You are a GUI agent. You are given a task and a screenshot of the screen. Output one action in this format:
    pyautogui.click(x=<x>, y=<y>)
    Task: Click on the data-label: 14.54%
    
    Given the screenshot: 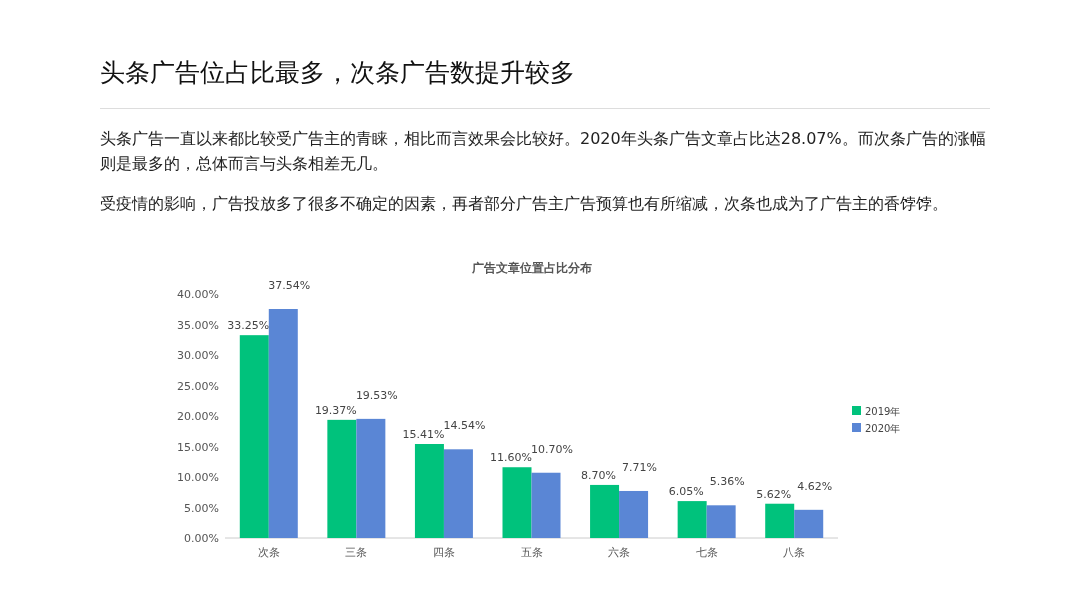 What is the action you would take?
    pyautogui.click(x=464, y=426)
    